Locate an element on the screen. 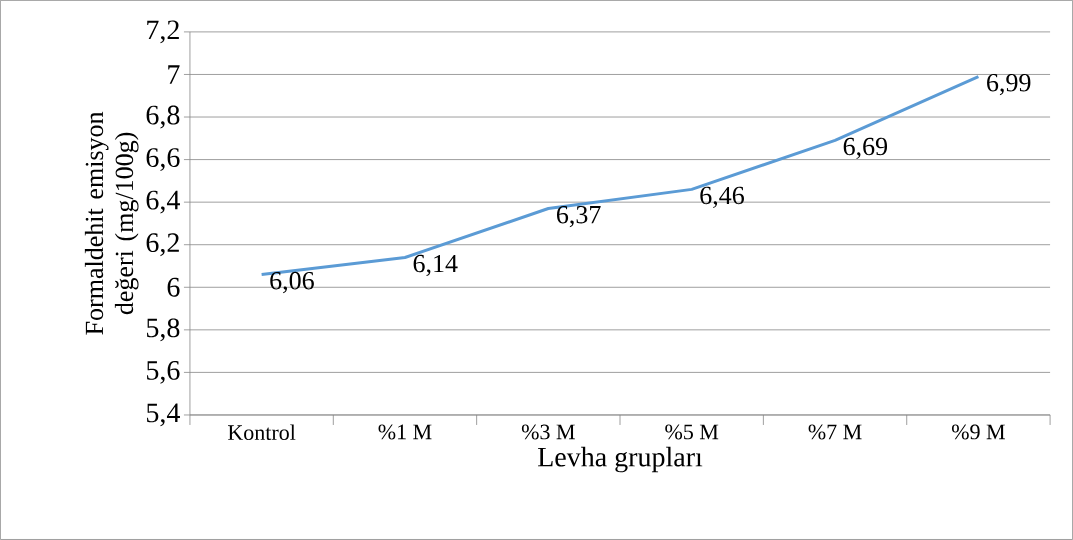 The width and height of the screenshot is (1073, 540). data-label: 6,46 is located at coordinates (722, 197).